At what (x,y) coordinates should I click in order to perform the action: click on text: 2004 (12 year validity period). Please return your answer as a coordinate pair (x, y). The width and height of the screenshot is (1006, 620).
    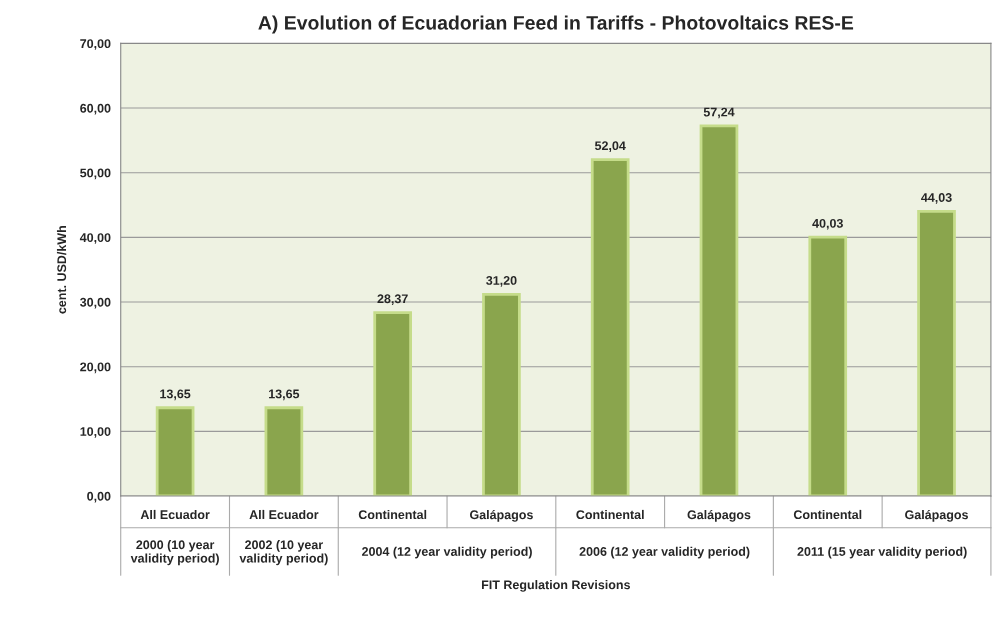
    Looking at the image, I should click on (447, 552).